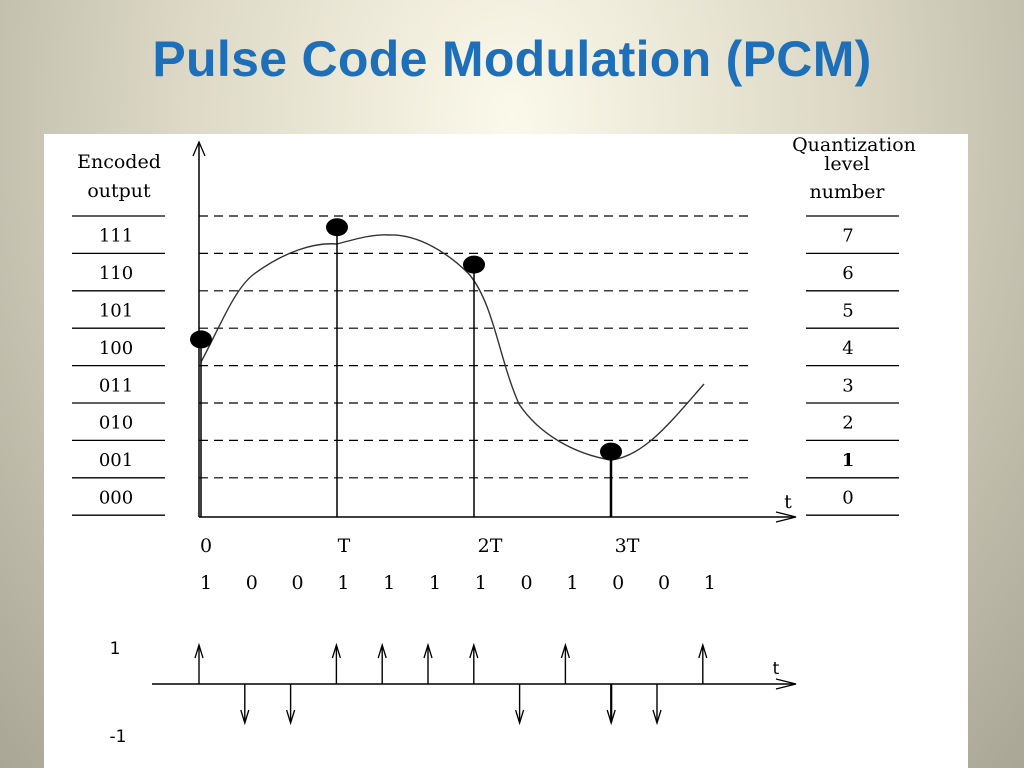 Image resolution: width=1024 pixels, height=768 pixels. I want to click on level-number-2: 2, so click(847, 423).